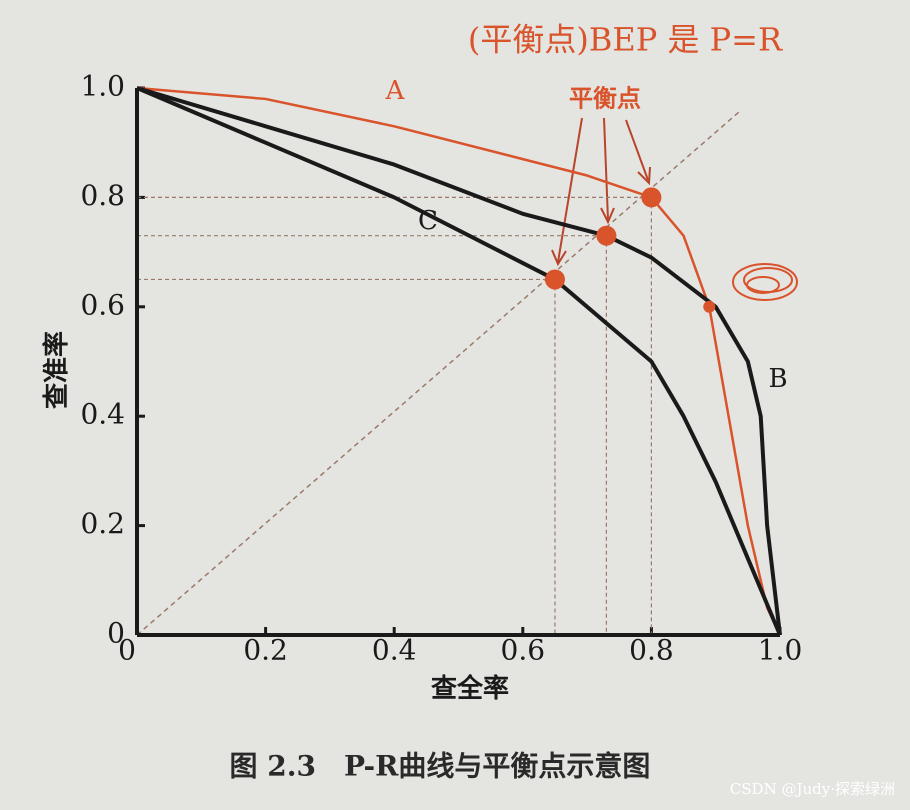 The image size is (910, 810). I want to click on annotation: 平衡点, so click(605, 98).